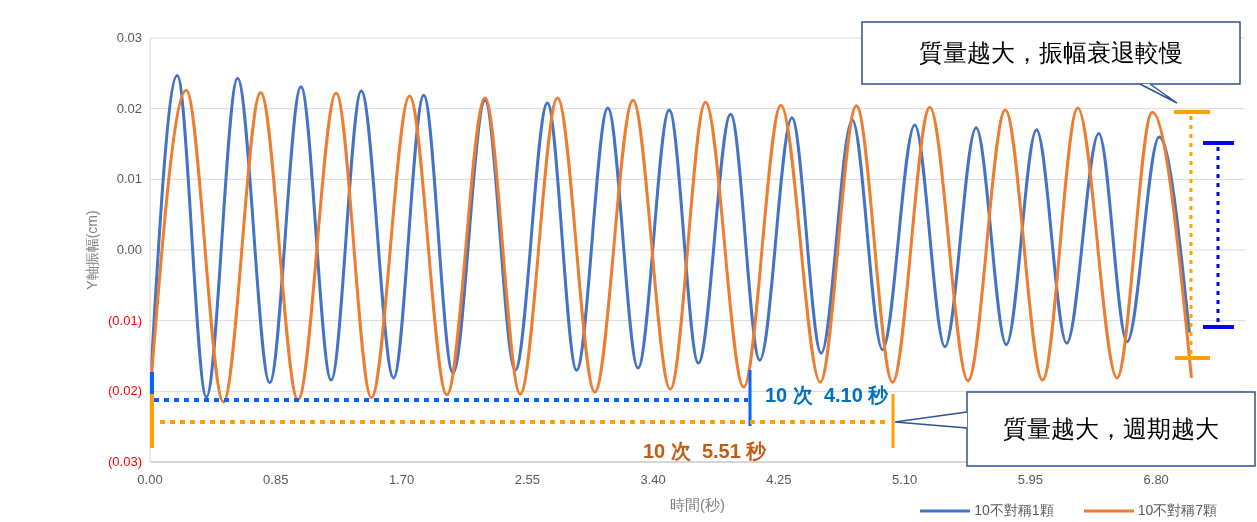  Describe the element at coordinates (1177, 511) in the screenshot. I see `legend-label: 10不對稱7顆` at that location.